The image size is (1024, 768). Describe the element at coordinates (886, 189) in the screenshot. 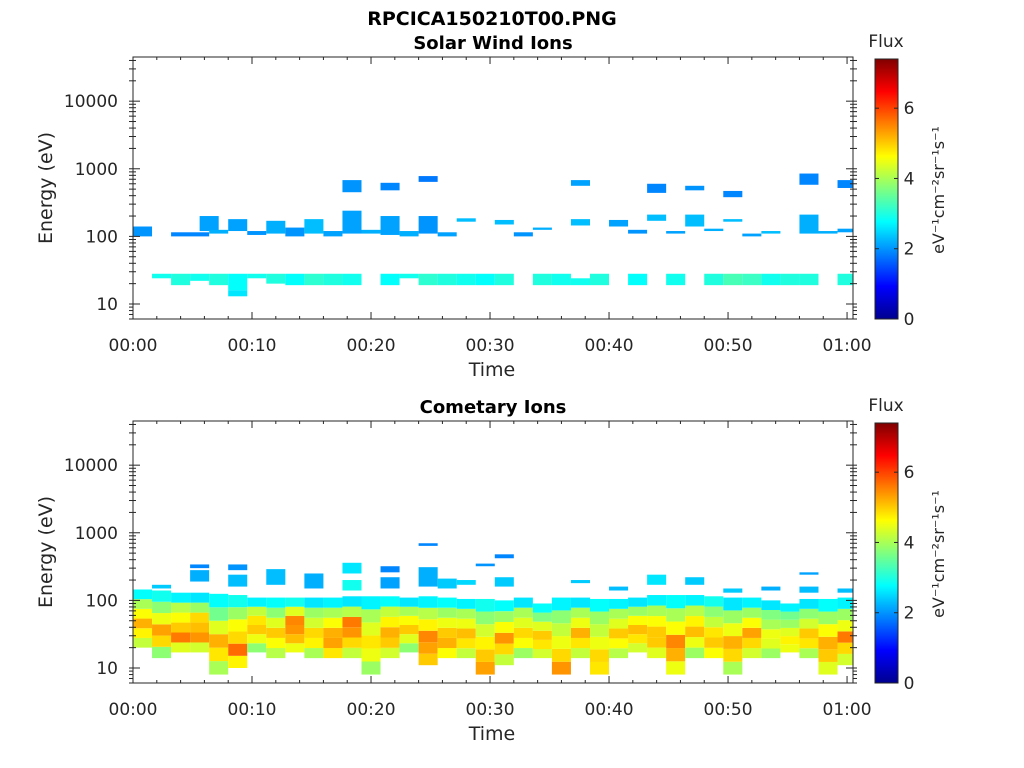

I see `colorbar-gradient` at that location.